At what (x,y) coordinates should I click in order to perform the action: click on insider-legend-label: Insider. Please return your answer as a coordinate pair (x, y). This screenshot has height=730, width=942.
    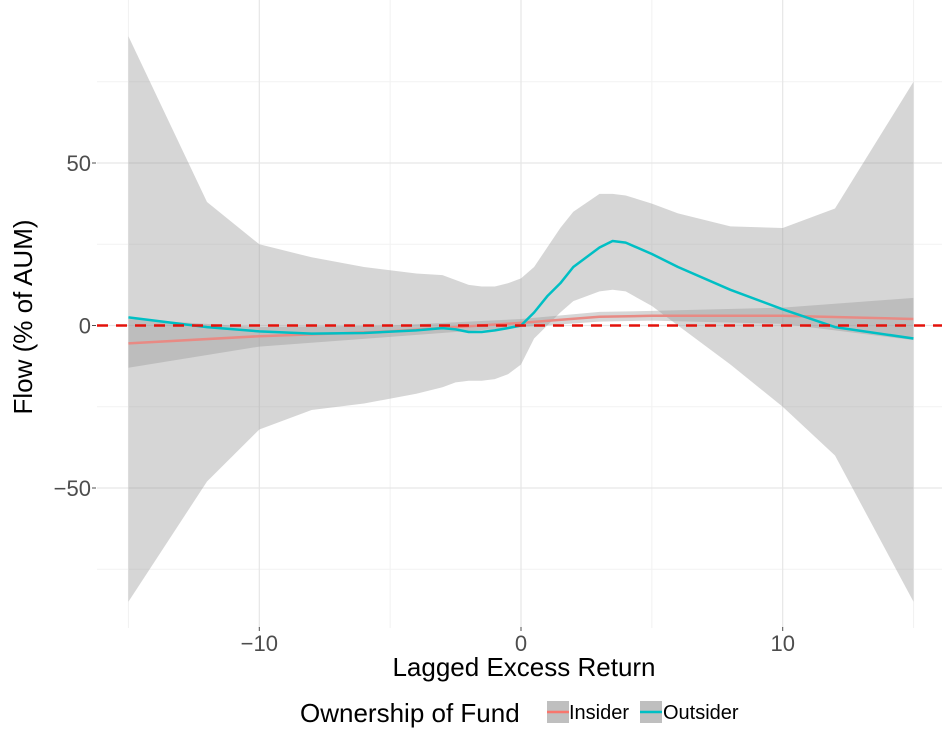
    Looking at the image, I should click on (599, 713).